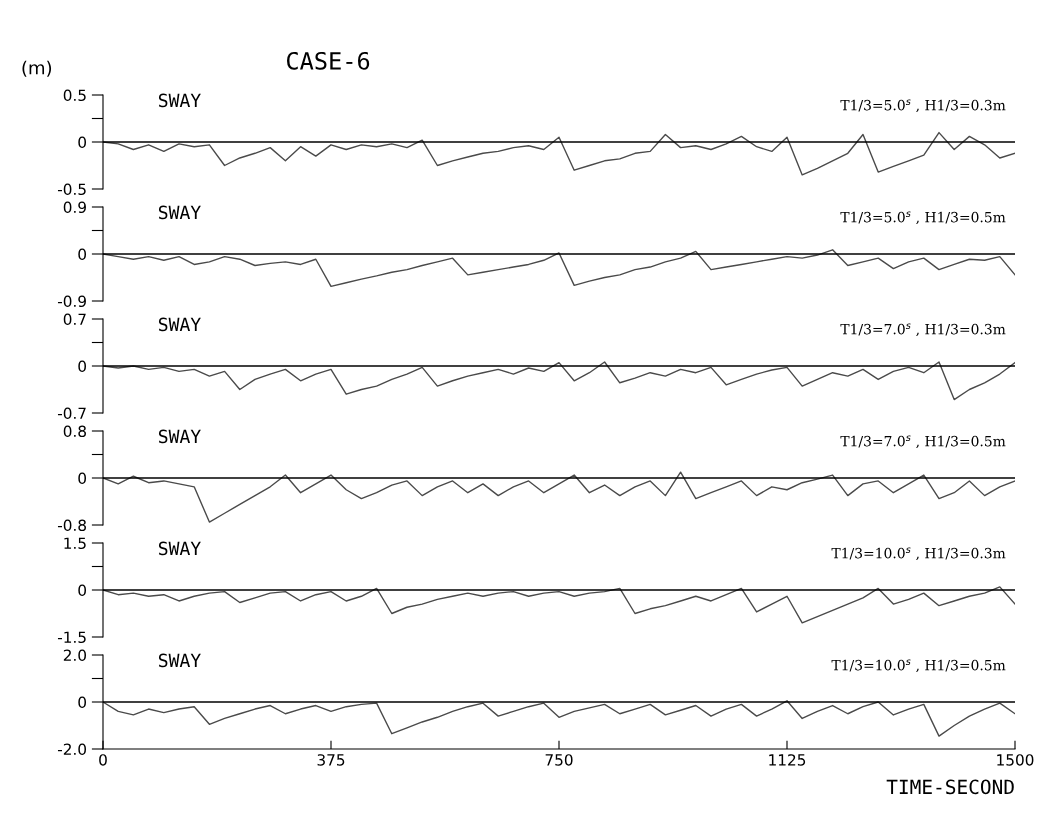 This screenshot has width=1046, height=815. Describe the element at coordinates (74, 319) in the screenshot. I see `y-tick-label: 0.7` at that location.